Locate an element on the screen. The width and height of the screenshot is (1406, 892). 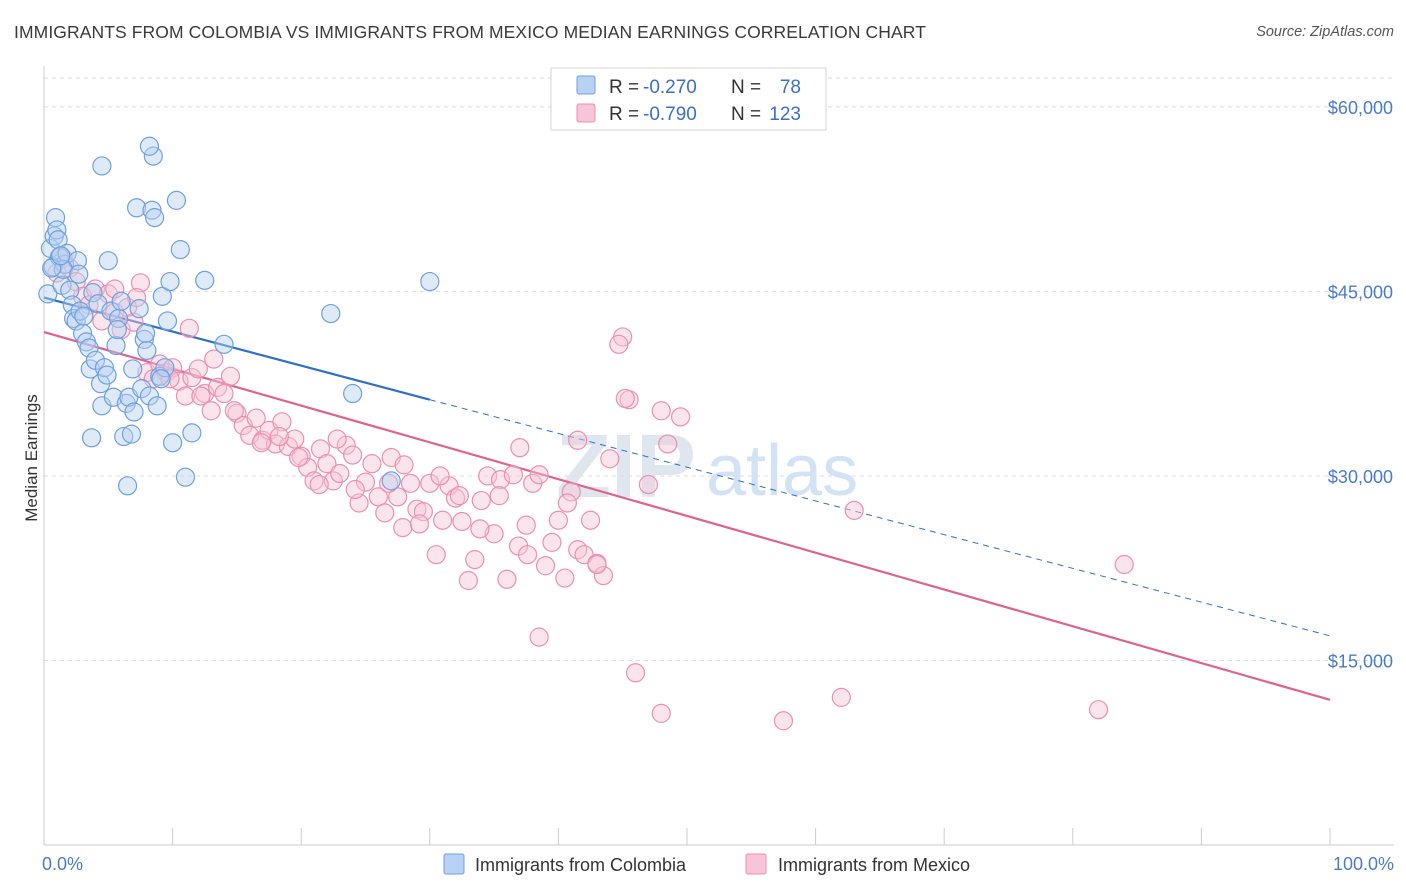
y-tick-label: $30,000 is located at coordinates (1360, 477).